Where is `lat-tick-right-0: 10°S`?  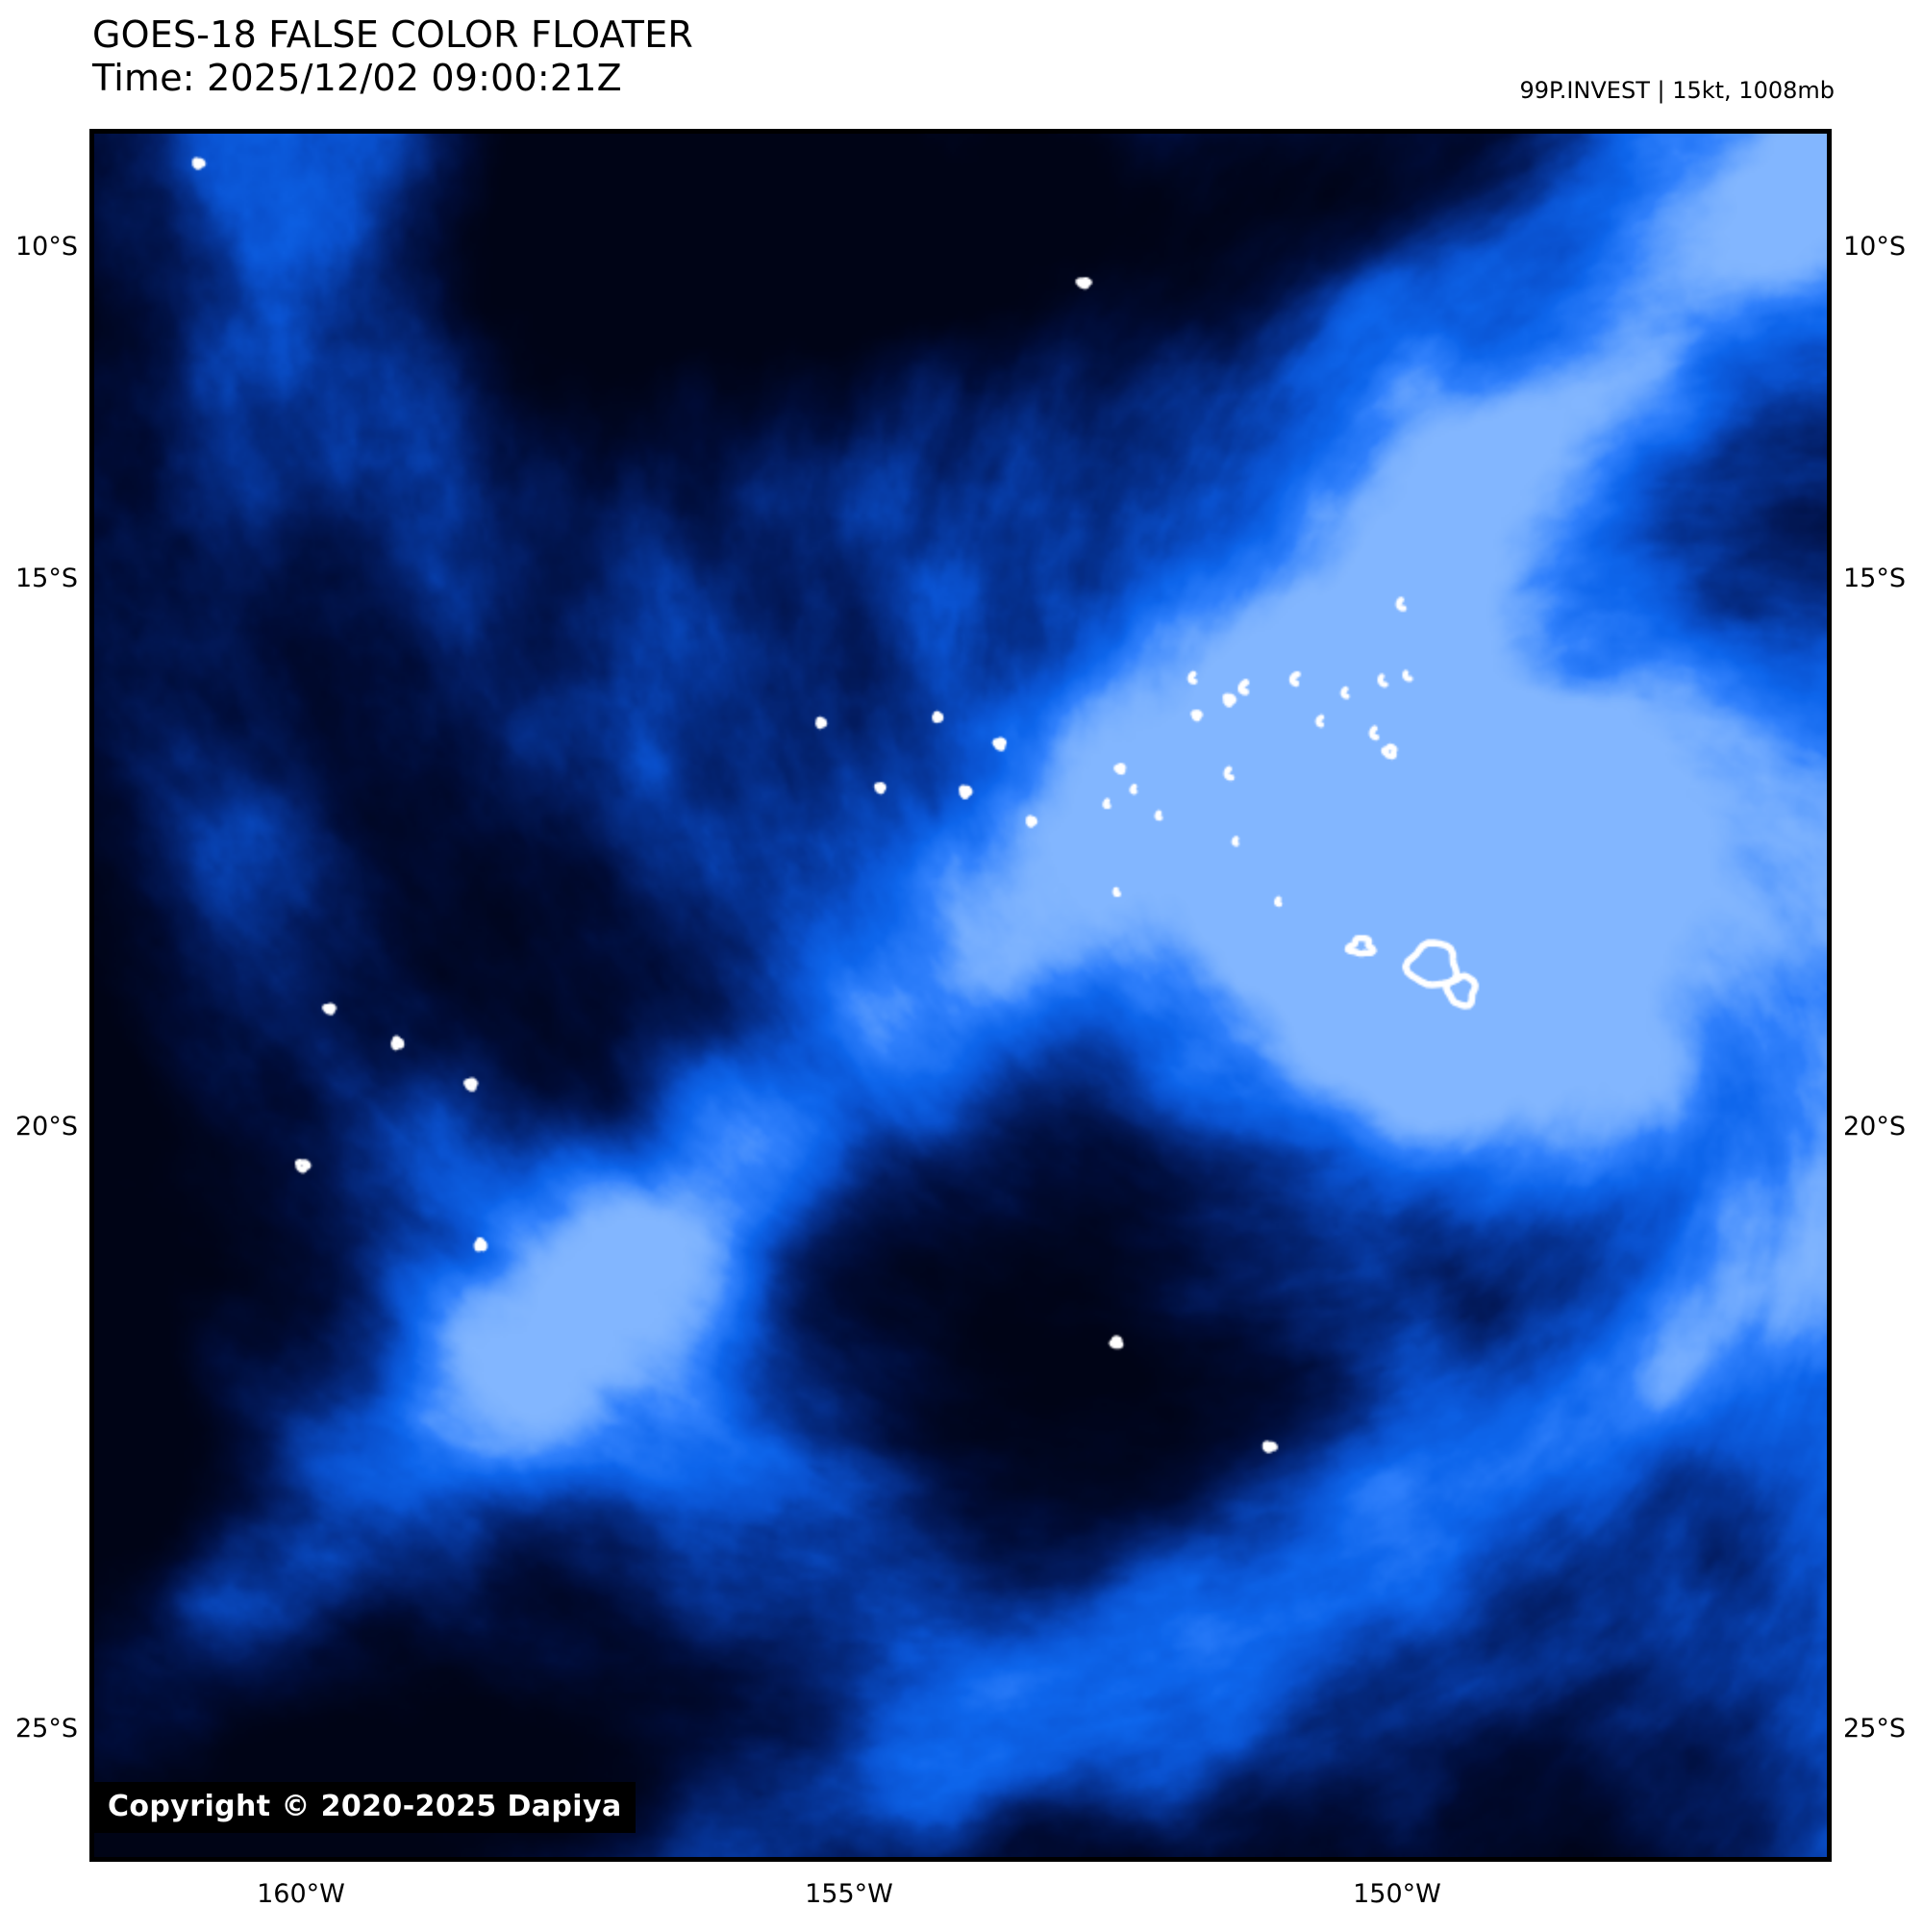
lat-tick-right-0: 10°S is located at coordinates (1874, 247).